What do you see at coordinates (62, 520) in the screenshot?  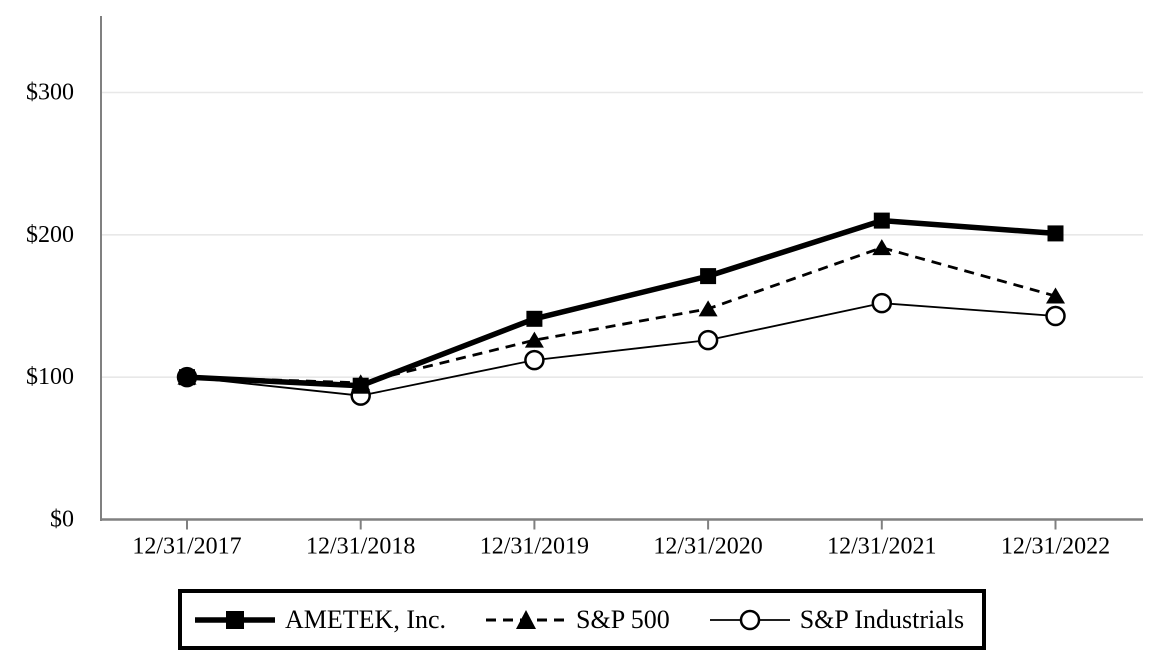 I see `y-axis-tick-label: $0` at bounding box center [62, 520].